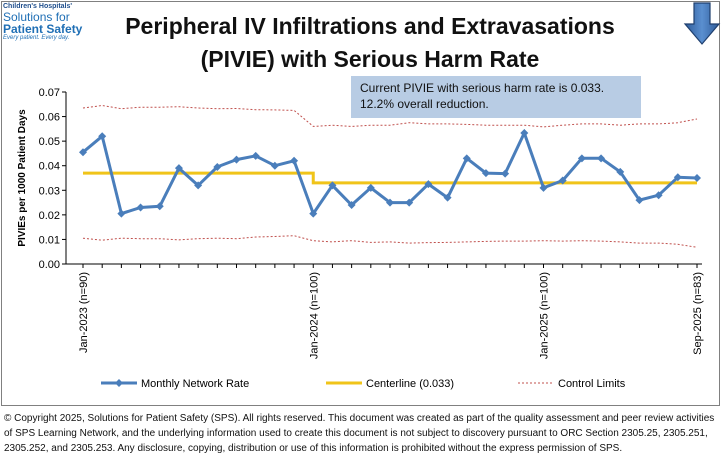 The image size is (723, 472). What do you see at coordinates (49, 216) in the screenshot?
I see `y-tick-label: 0.02` at bounding box center [49, 216].